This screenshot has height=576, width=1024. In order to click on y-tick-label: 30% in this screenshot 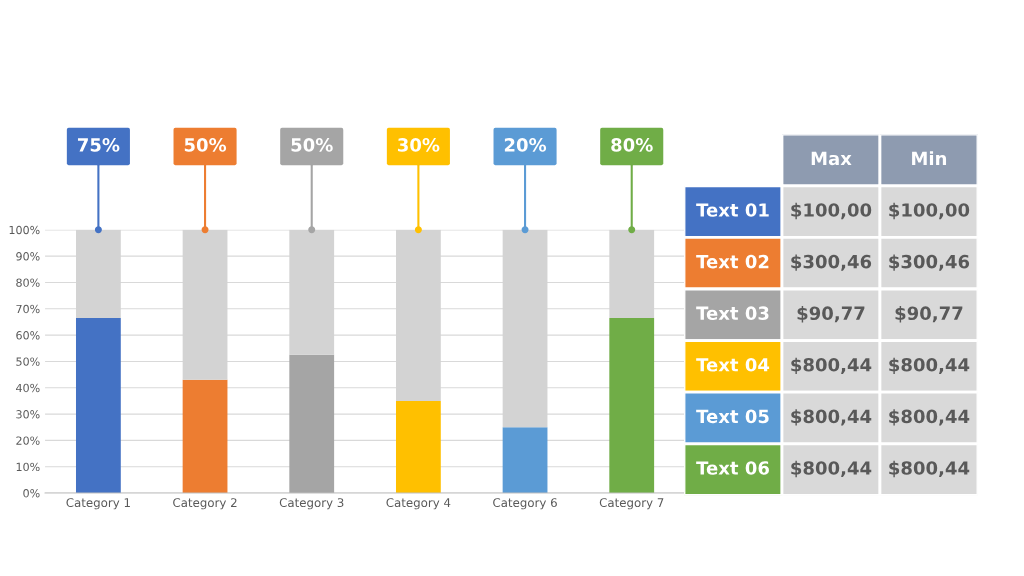, I will do `click(28, 414)`.